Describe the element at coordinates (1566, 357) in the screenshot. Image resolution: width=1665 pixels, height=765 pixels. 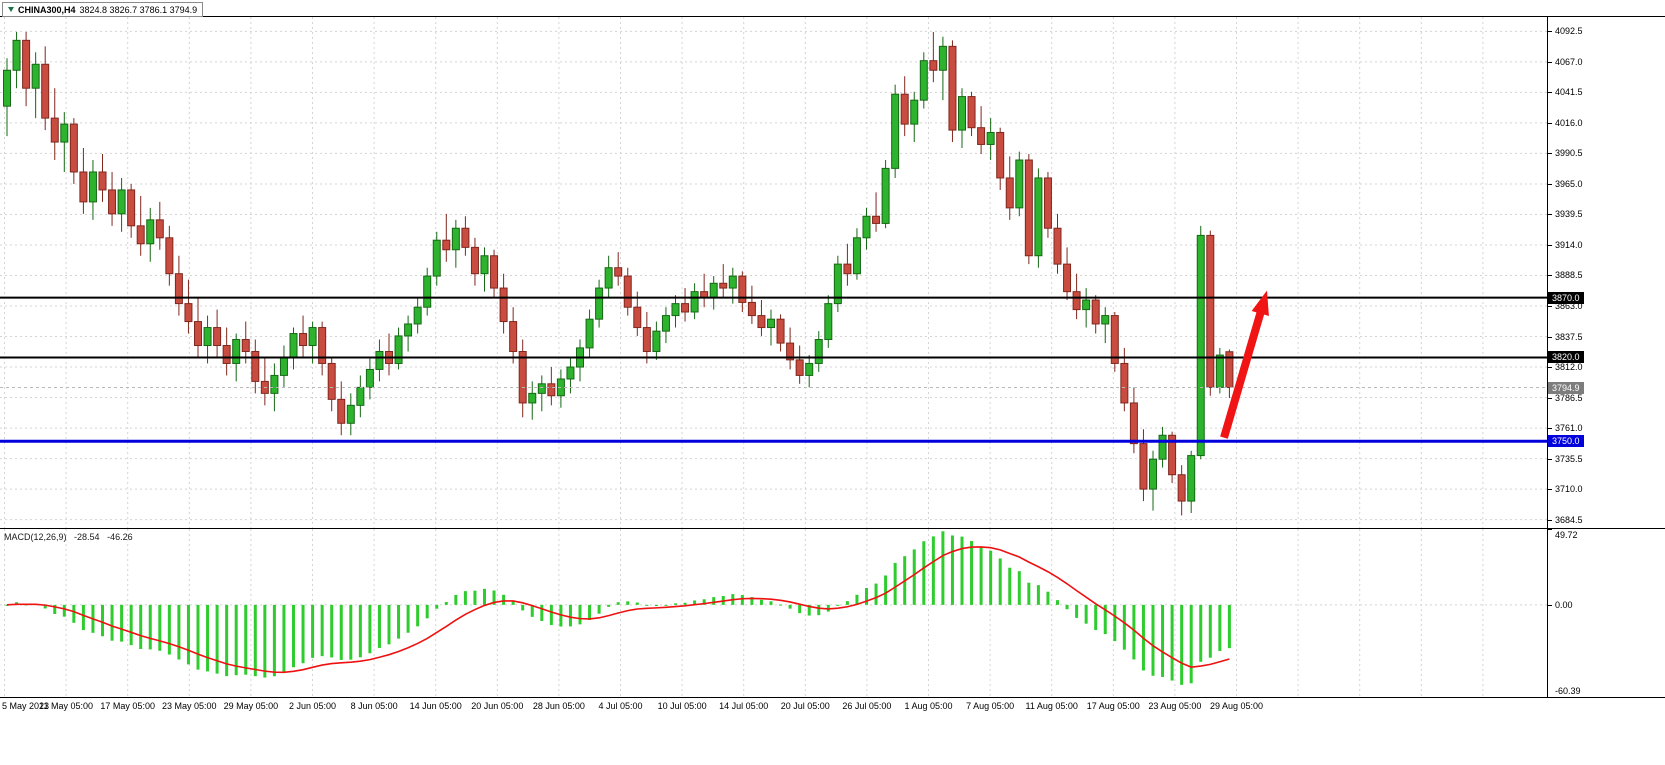
I see `price-tag: 3820.0` at that location.